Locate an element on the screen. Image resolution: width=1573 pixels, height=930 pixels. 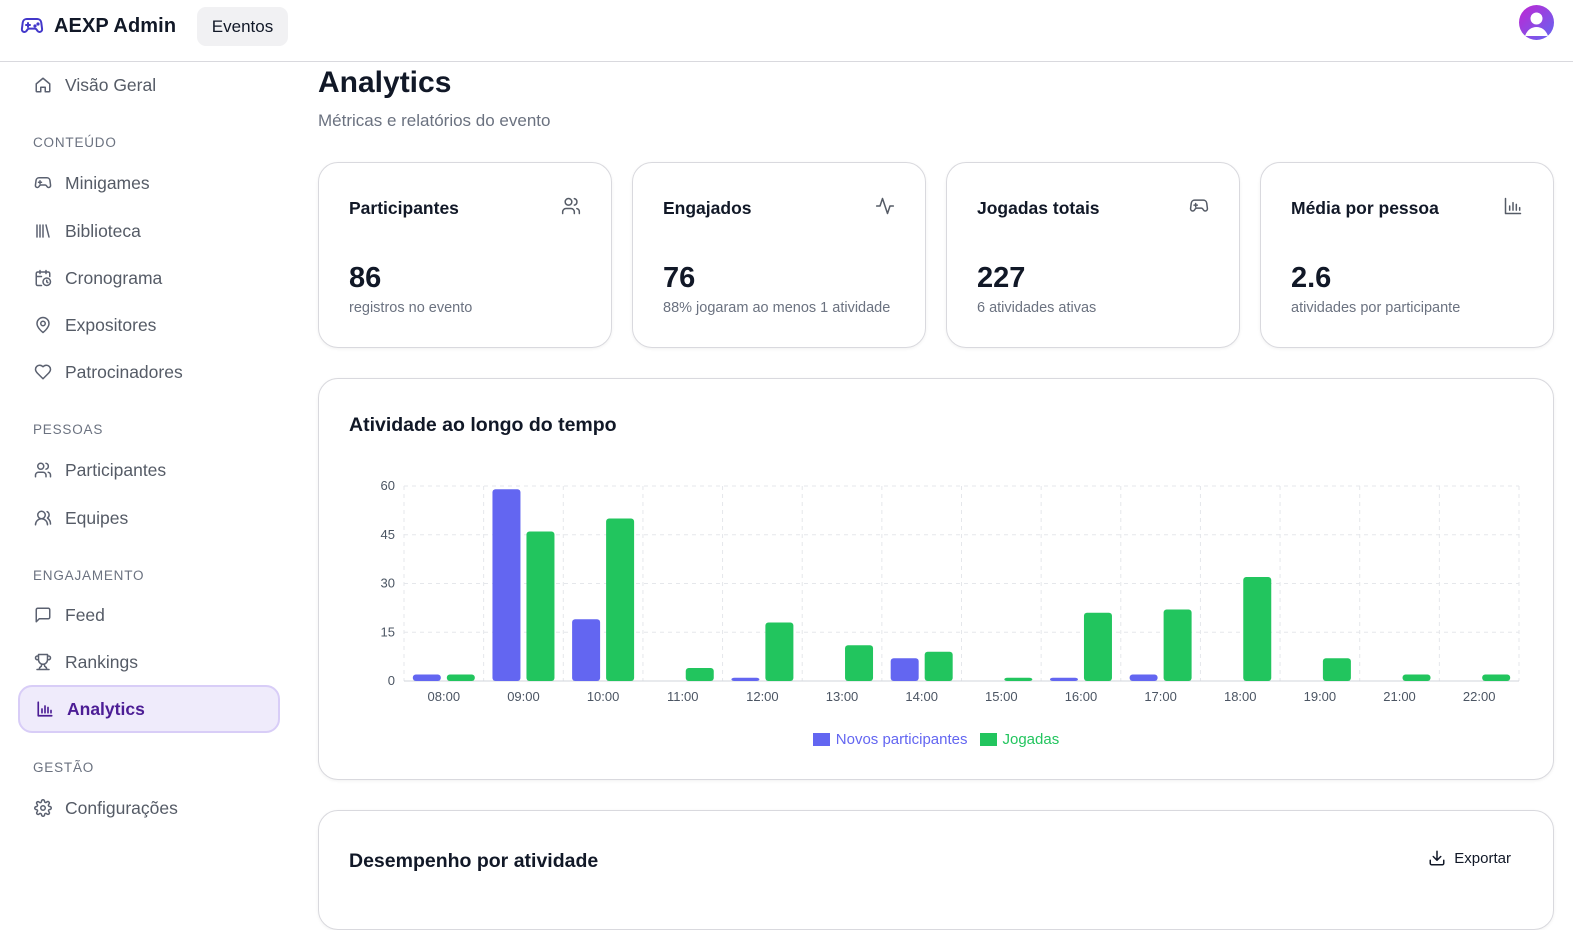
sidebar-item-label: Participantes is located at coordinates (116, 469).